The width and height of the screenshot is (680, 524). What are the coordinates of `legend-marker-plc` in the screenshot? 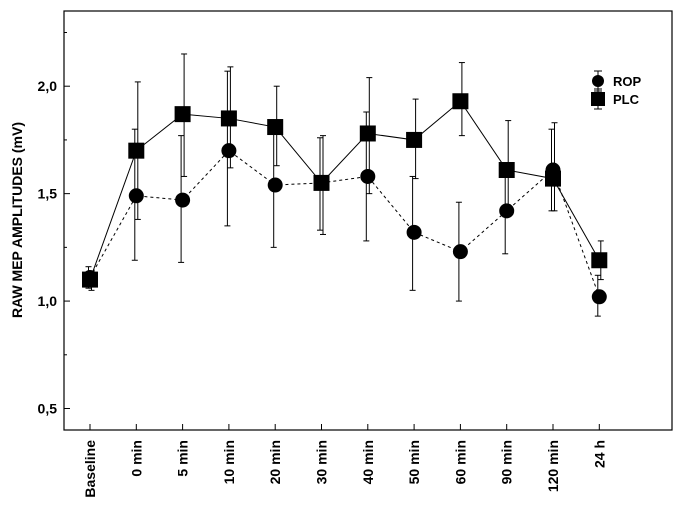 It's located at (598, 99).